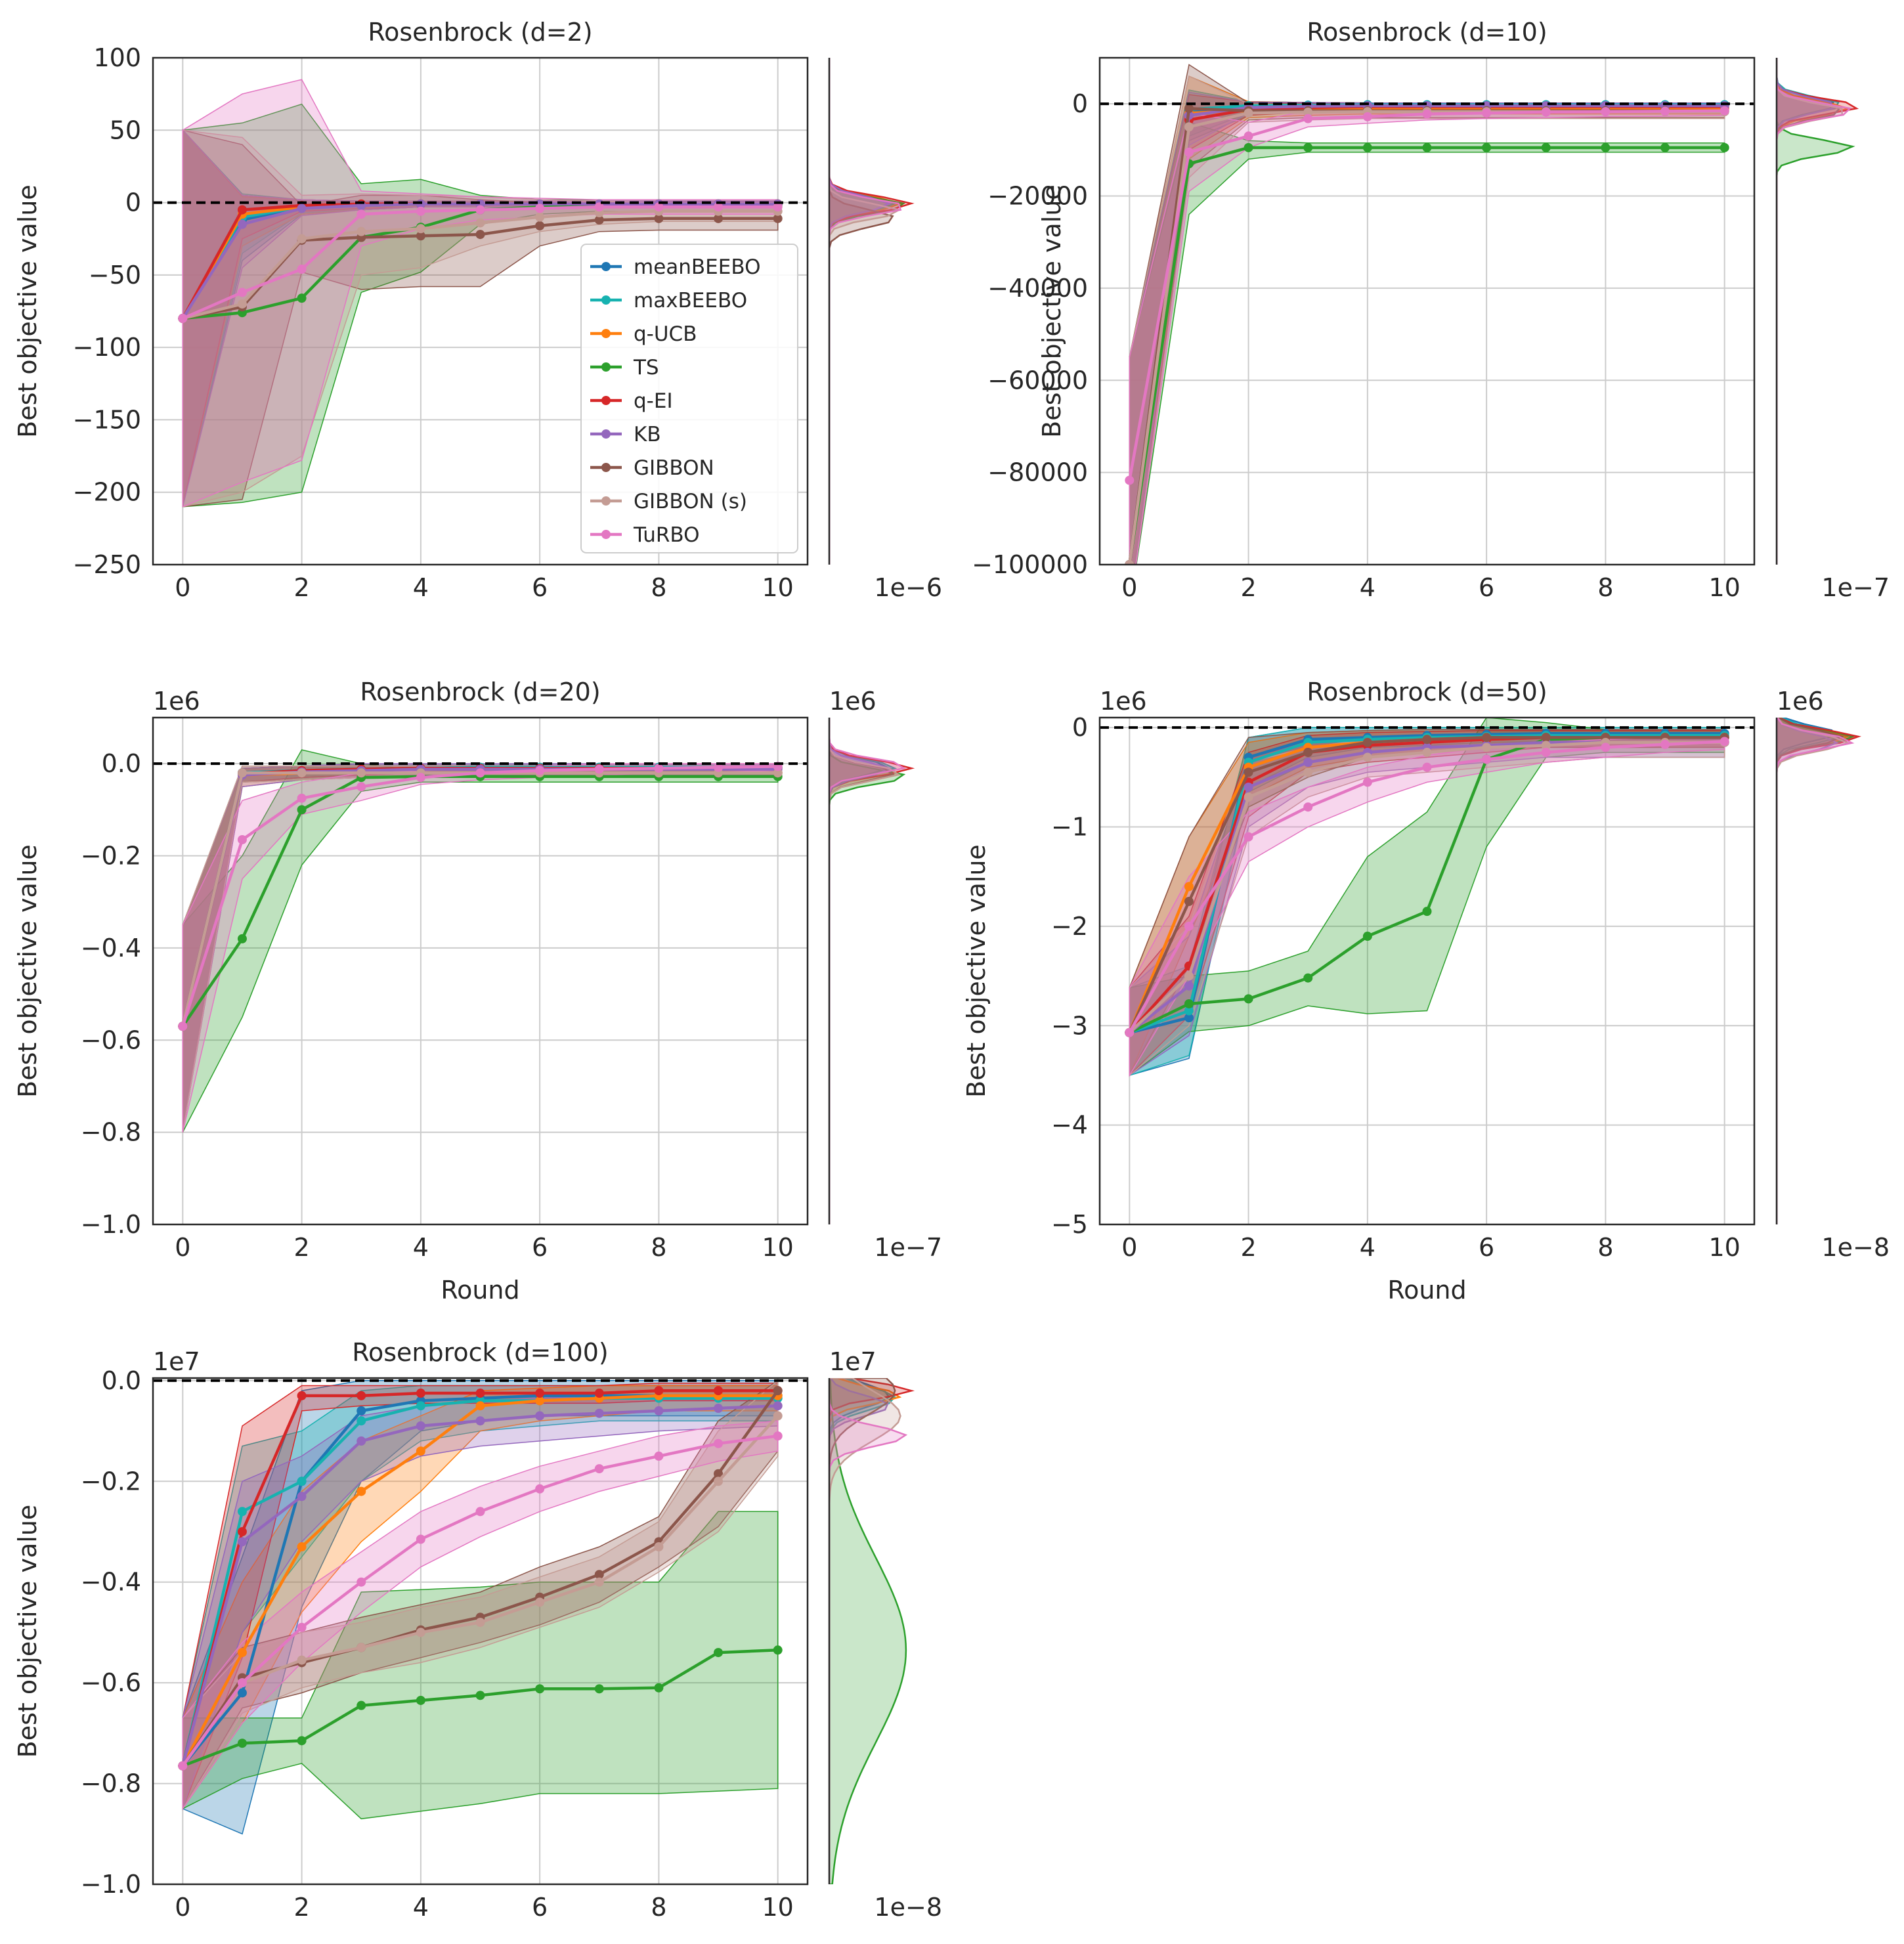  I want to click on legend-box, so click(689, 398).